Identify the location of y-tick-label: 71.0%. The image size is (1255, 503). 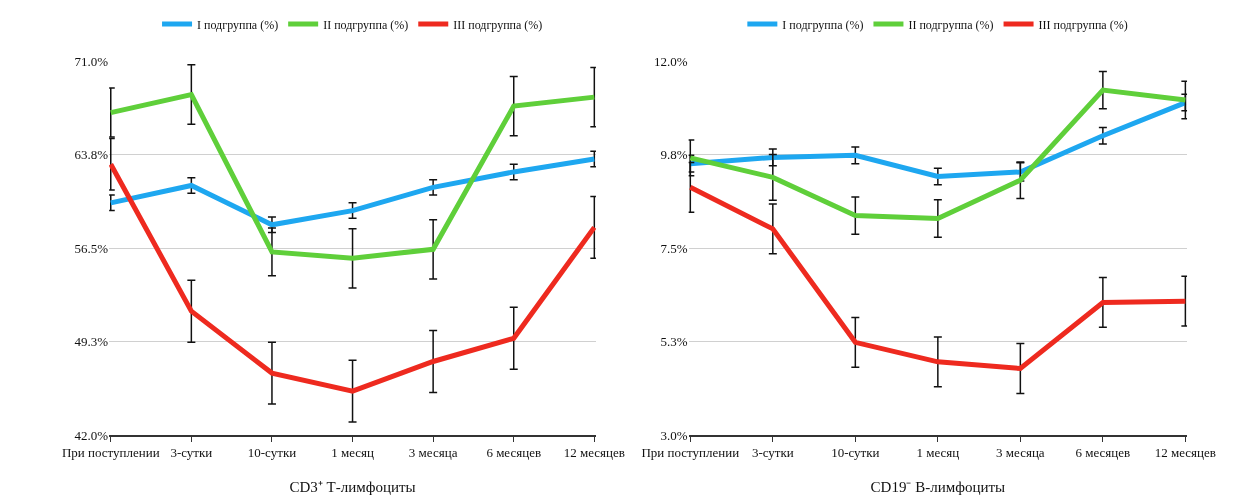
(91, 61).